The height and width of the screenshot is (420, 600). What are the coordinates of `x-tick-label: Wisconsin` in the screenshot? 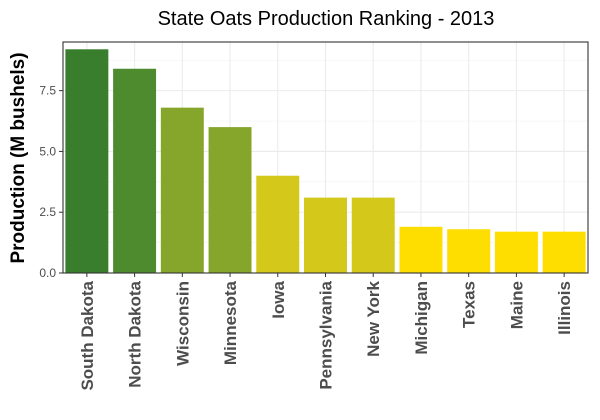 It's located at (182, 323).